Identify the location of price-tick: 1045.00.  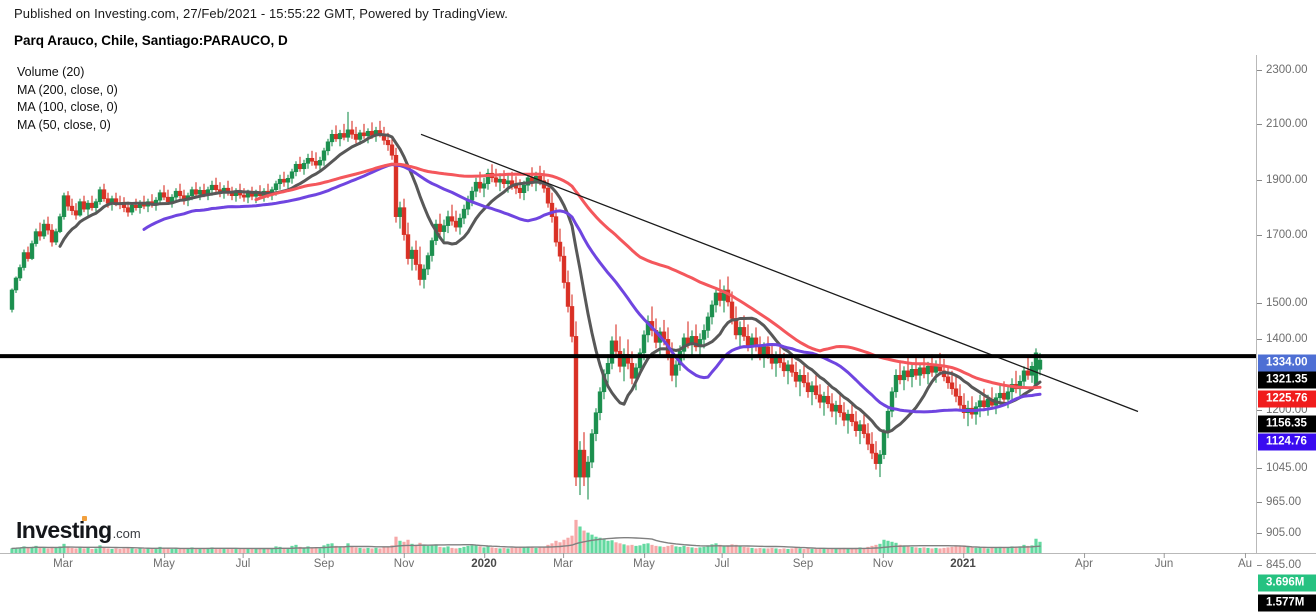
(1282, 468).